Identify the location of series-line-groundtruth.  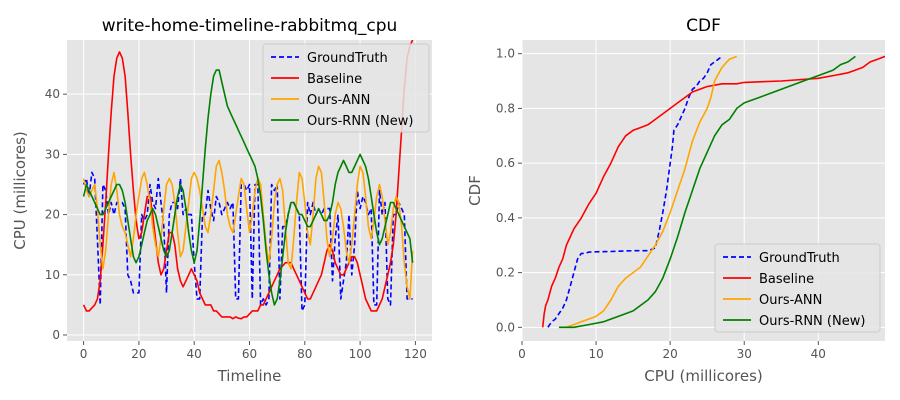
(247, 241).